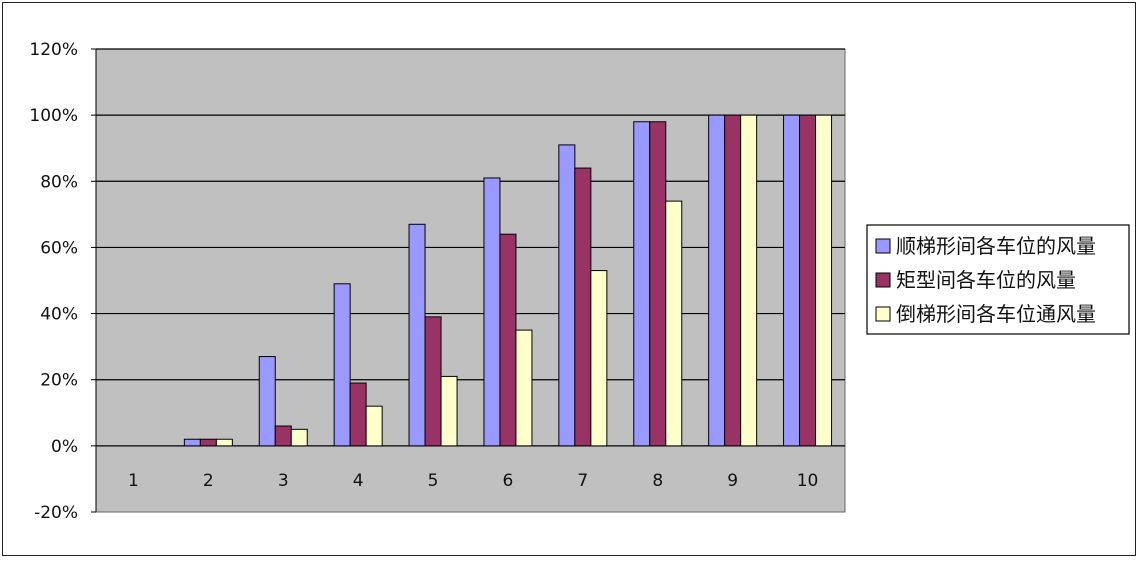 This screenshot has height=561, width=1140. Describe the element at coordinates (732, 481) in the screenshot. I see `x-tick-label: 9` at that location.